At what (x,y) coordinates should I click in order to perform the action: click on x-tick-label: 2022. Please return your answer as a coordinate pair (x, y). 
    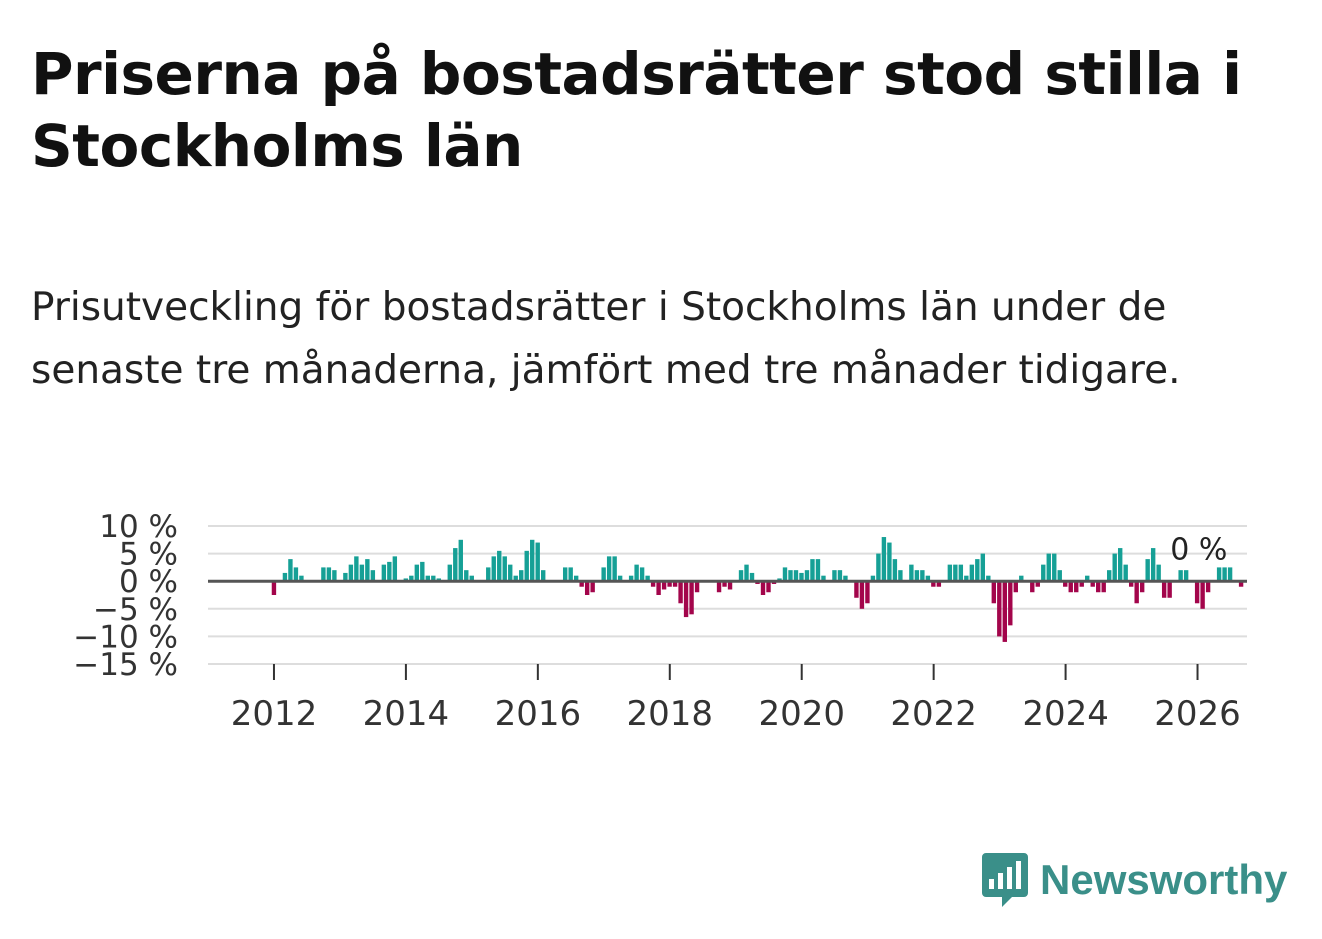
    Looking at the image, I should click on (933, 714).